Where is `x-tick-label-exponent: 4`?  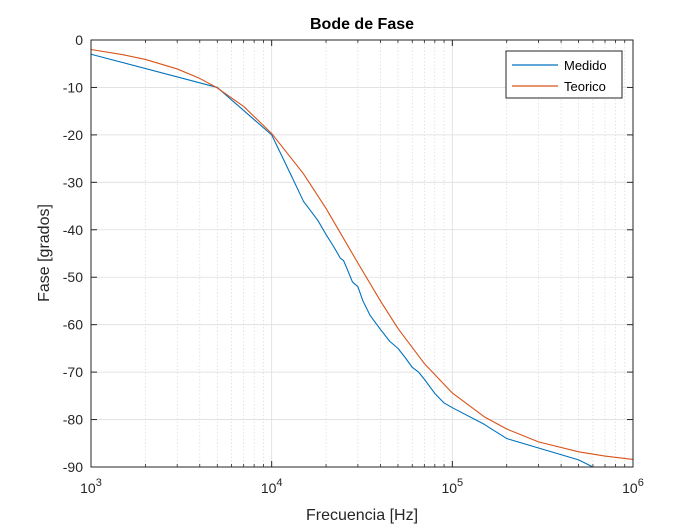 x-tick-label-exponent: 4 is located at coordinates (279, 483).